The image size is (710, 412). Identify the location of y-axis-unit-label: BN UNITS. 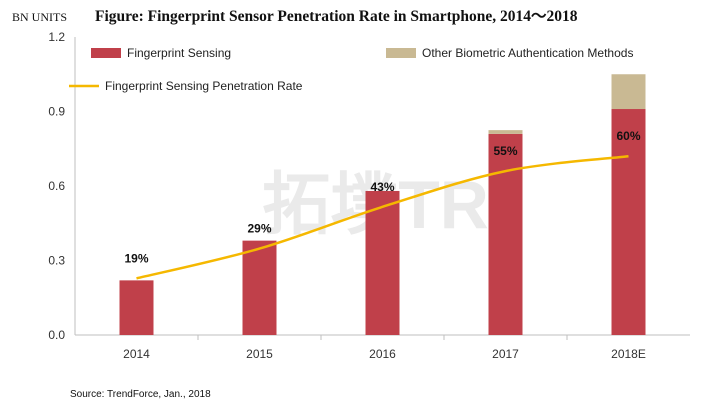
(39, 17).